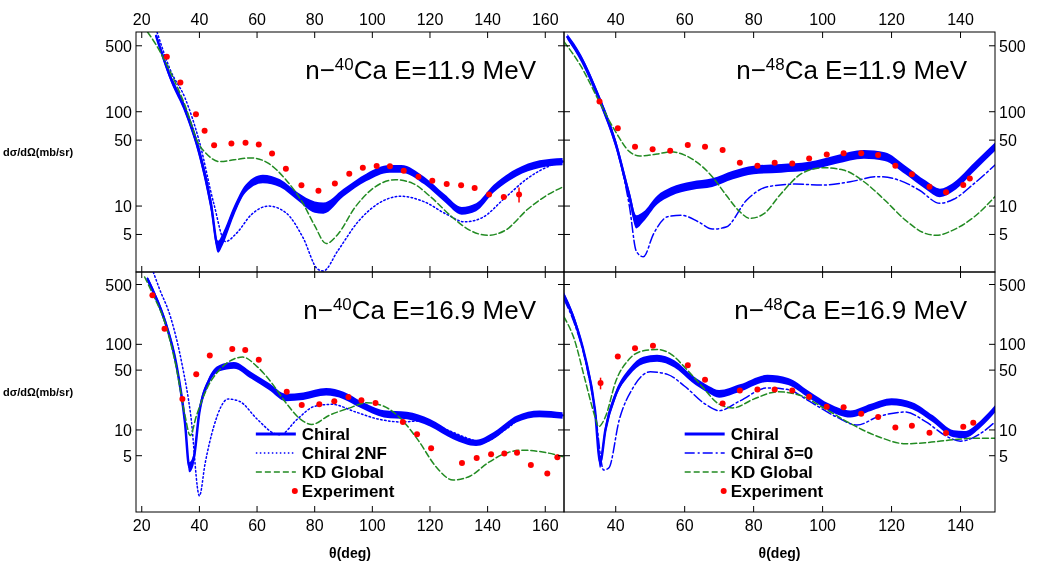 This screenshot has height=574, width=1040. I want to click on x-tick-label: 80, so click(753, 525).